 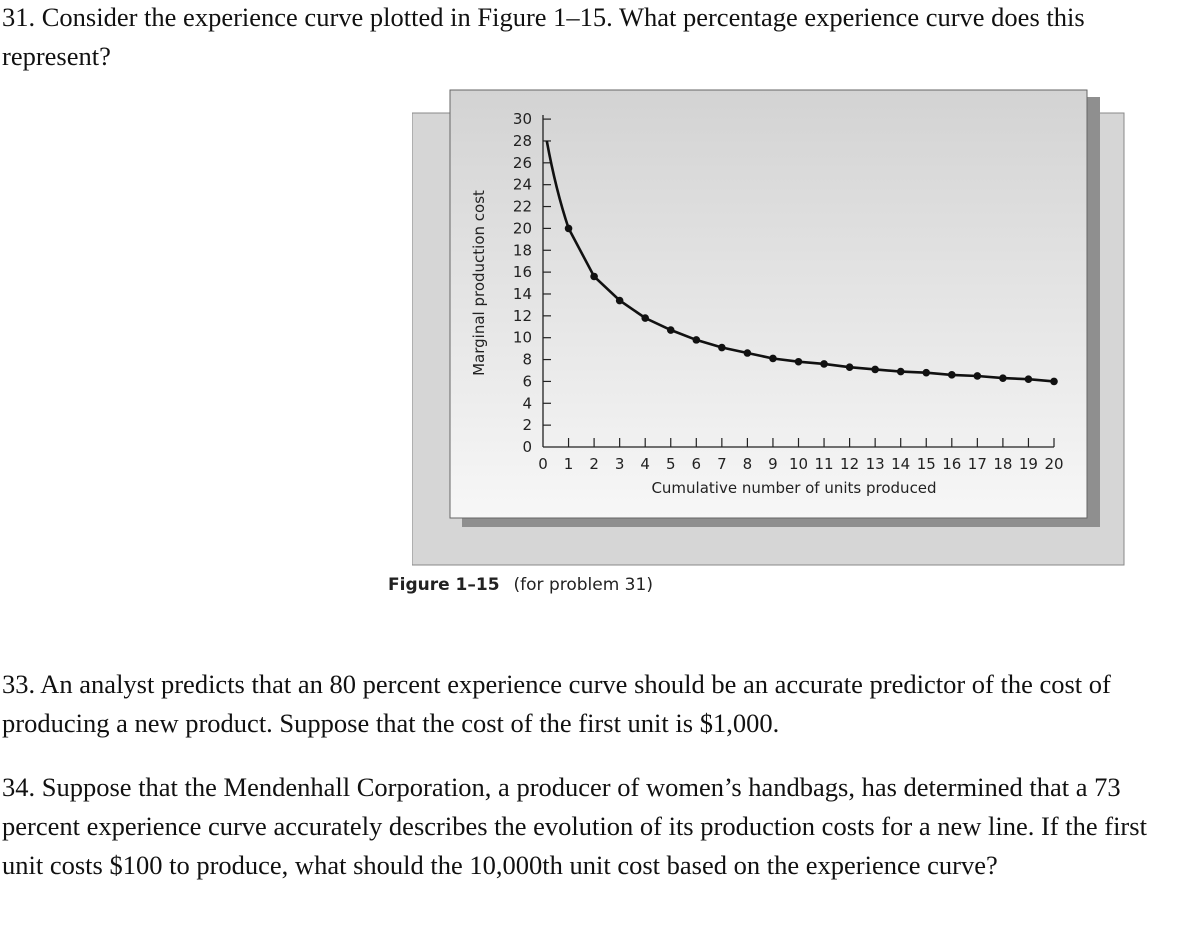 What do you see at coordinates (522, 119) in the screenshot?
I see `y-tick-label: 30` at bounding box center [522, 119].